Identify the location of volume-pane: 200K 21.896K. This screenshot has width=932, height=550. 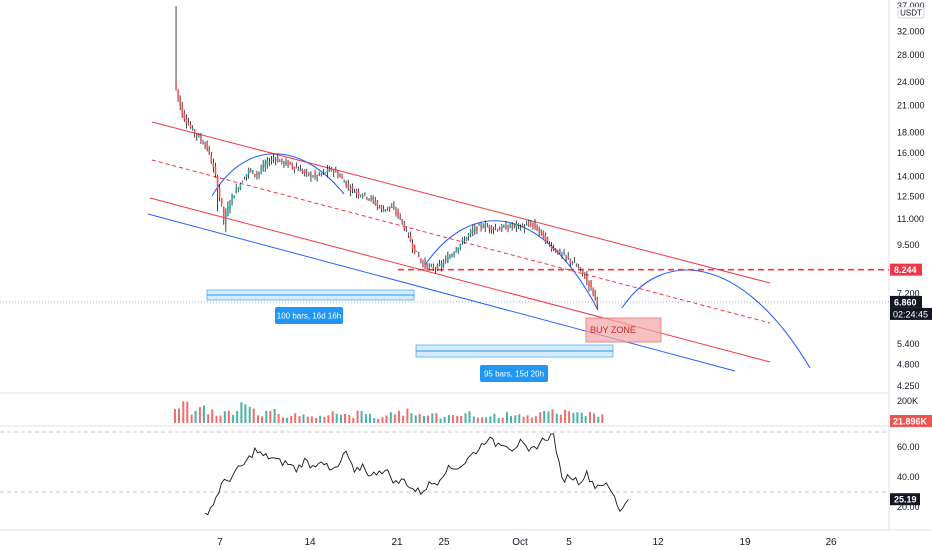
(553, 411).